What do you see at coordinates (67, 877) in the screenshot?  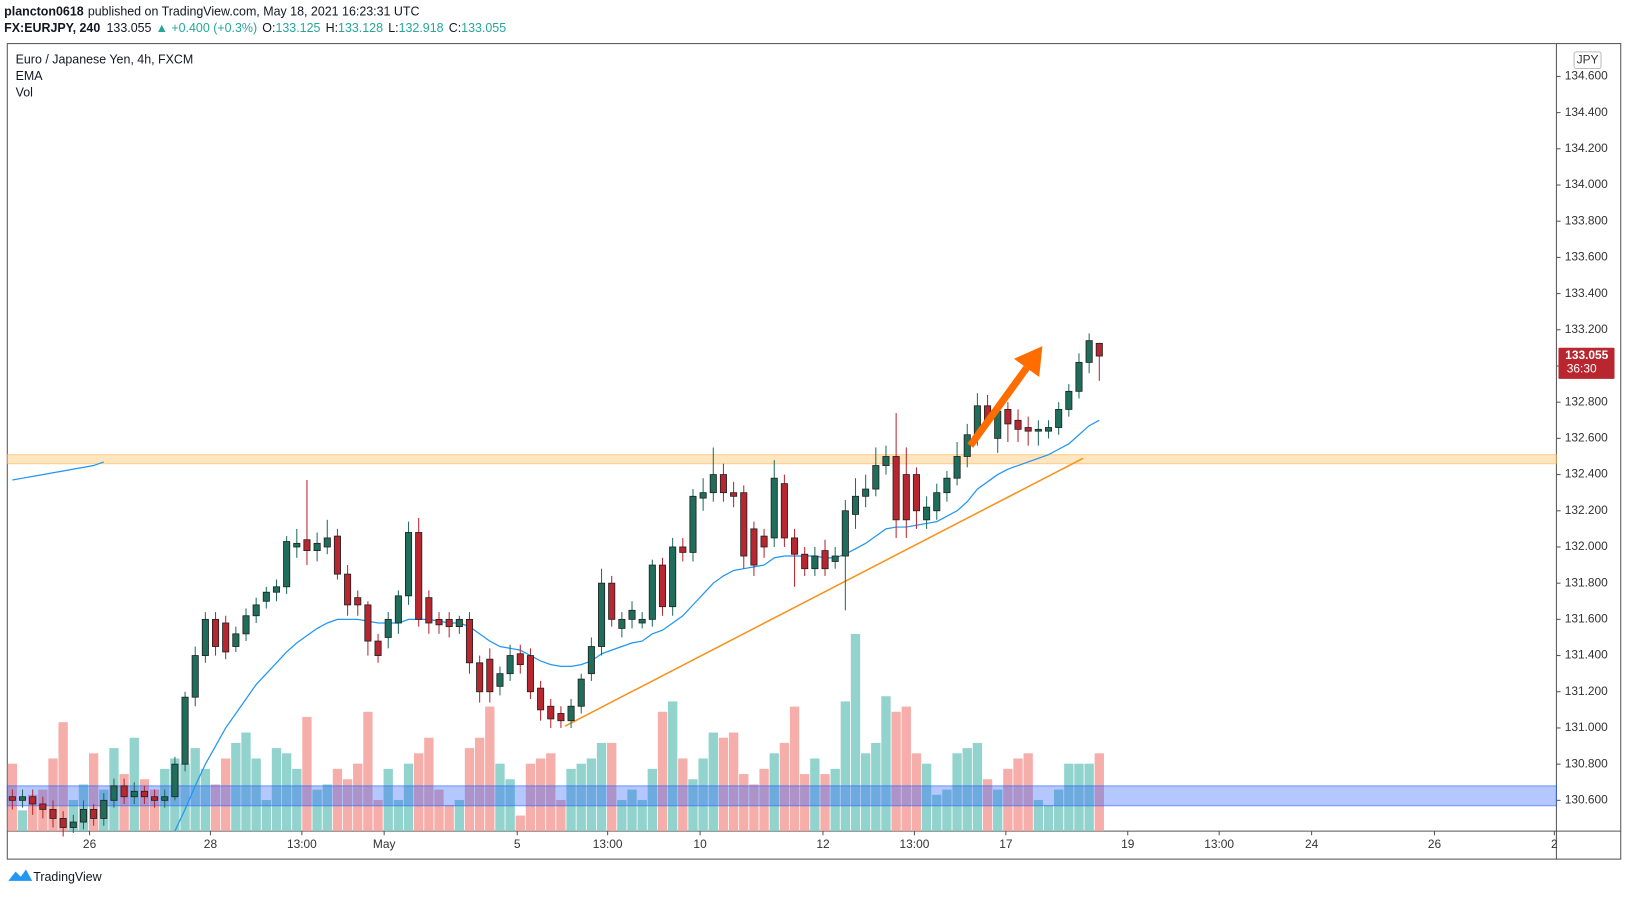 I see `footer-brand: TradingView` at bounding box center [67, 877].